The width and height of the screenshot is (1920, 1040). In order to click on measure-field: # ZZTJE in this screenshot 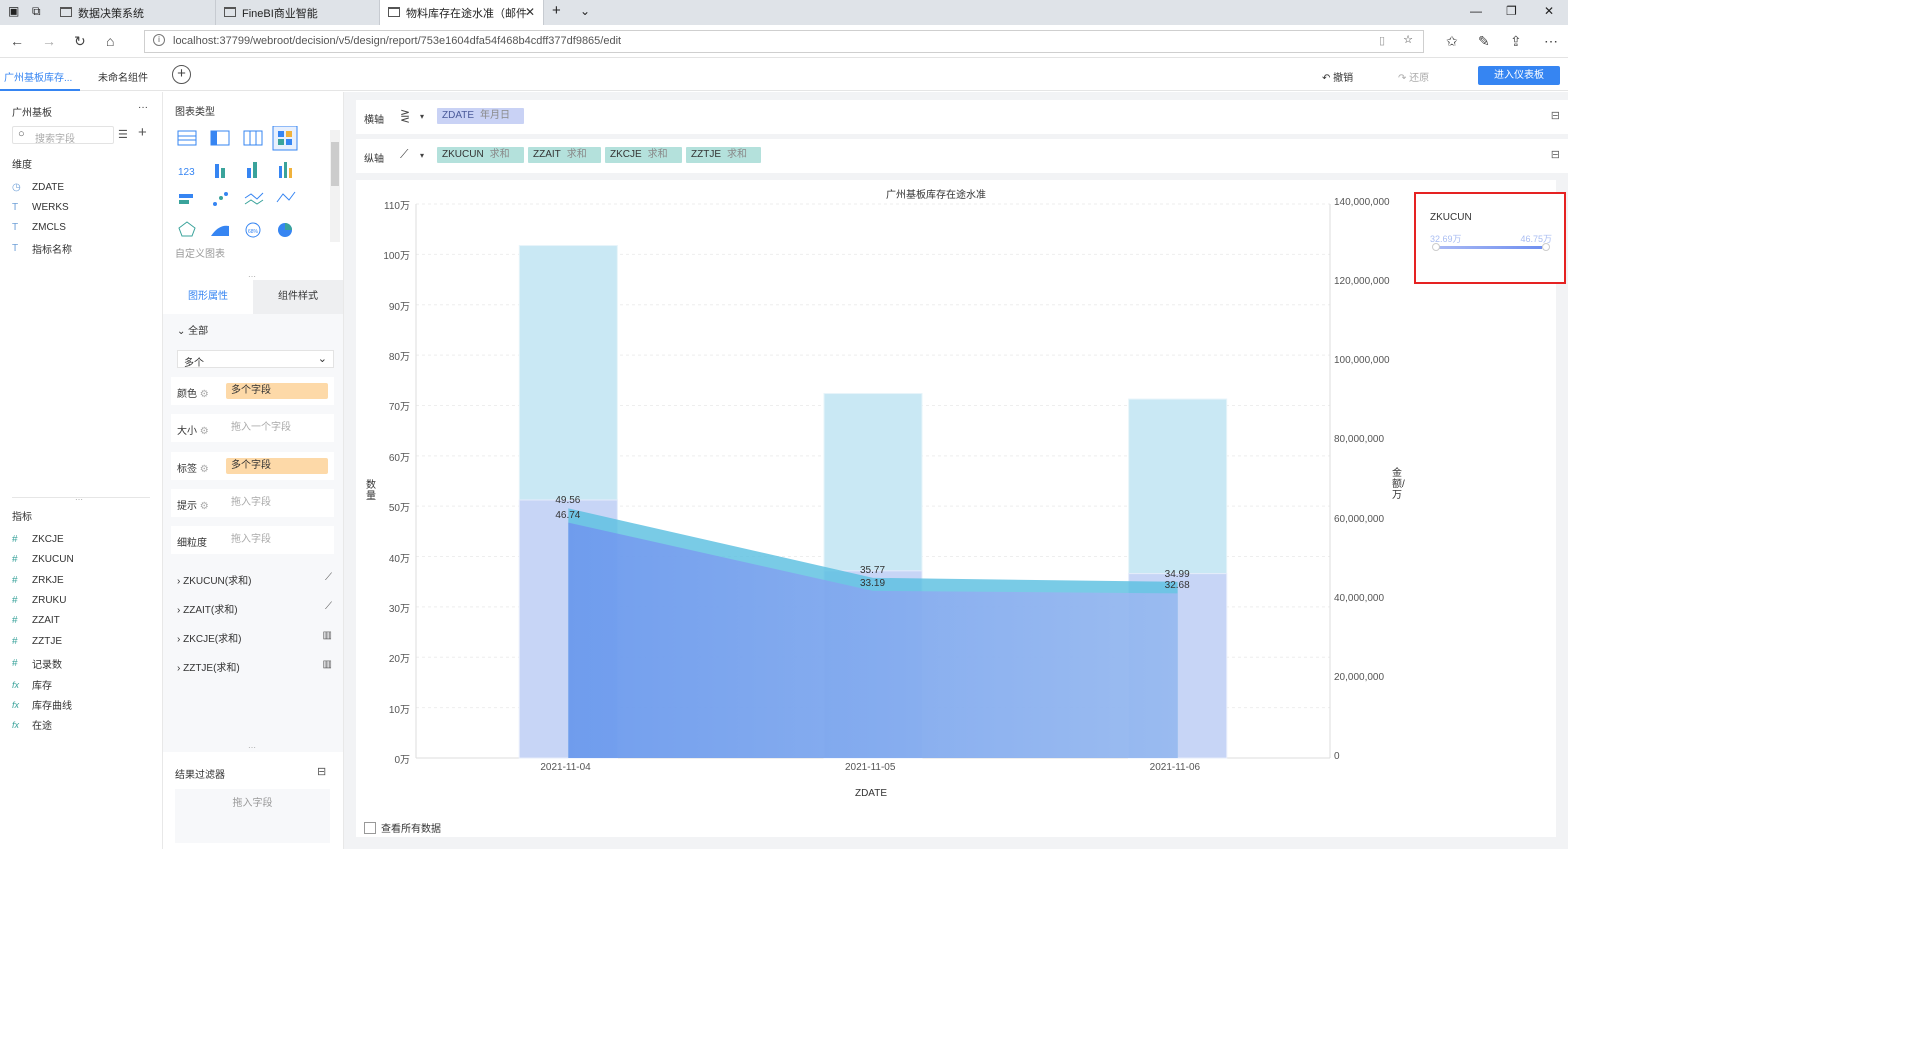, I will do `click(37, 641)`.